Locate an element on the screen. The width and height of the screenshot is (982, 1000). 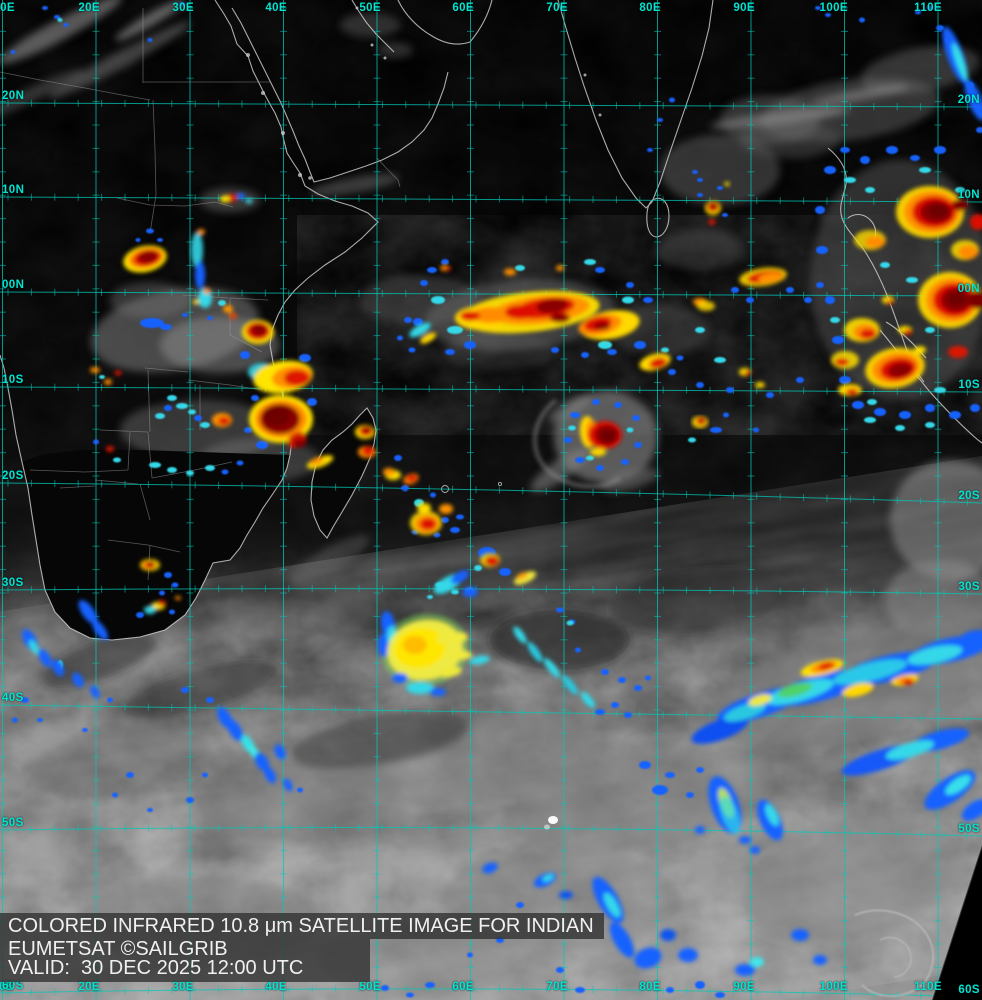
satellite-disk-edge is located at coordinates (956, 922).